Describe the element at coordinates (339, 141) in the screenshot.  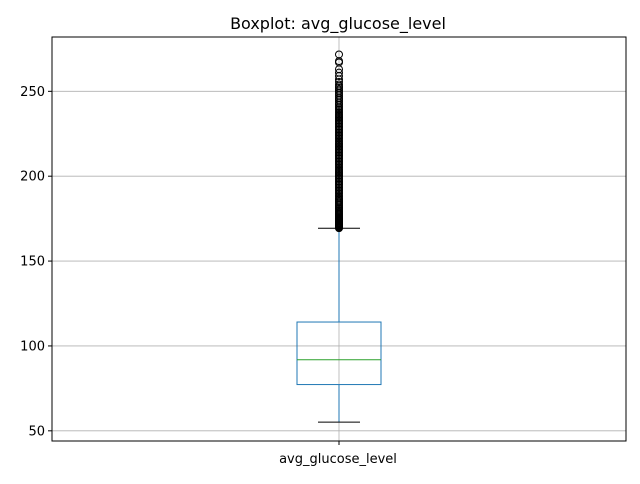
I see `outlier-points` at that location.